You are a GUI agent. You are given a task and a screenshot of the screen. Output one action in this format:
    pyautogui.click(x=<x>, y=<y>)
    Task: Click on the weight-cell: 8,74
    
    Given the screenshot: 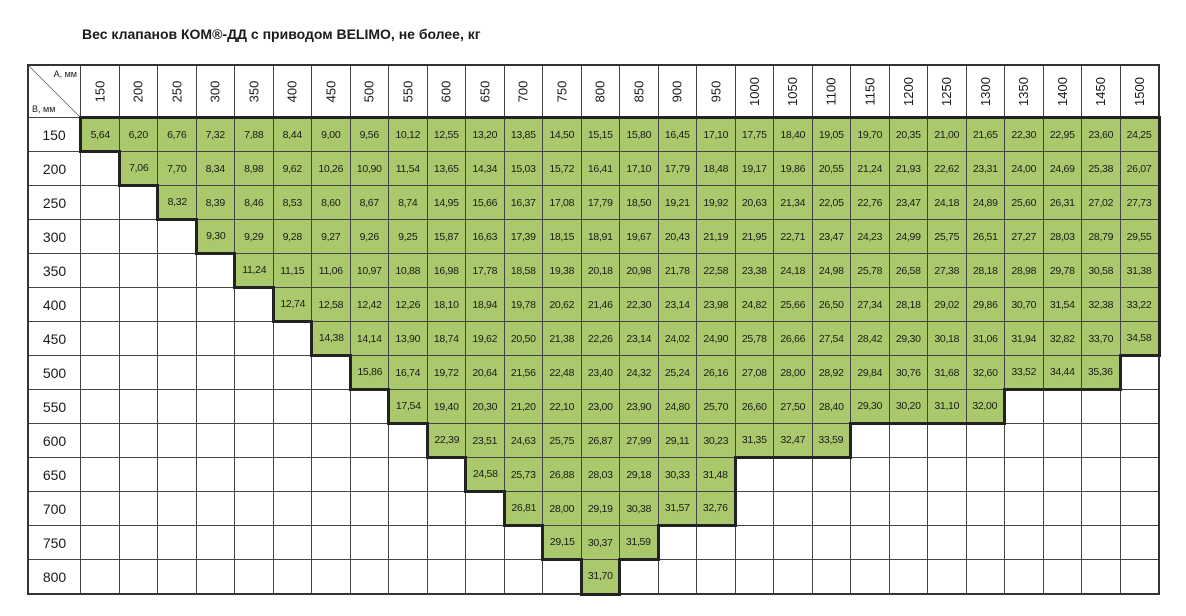 What is the action you would take?
    pyautogui.click(x=408, y=202)
    